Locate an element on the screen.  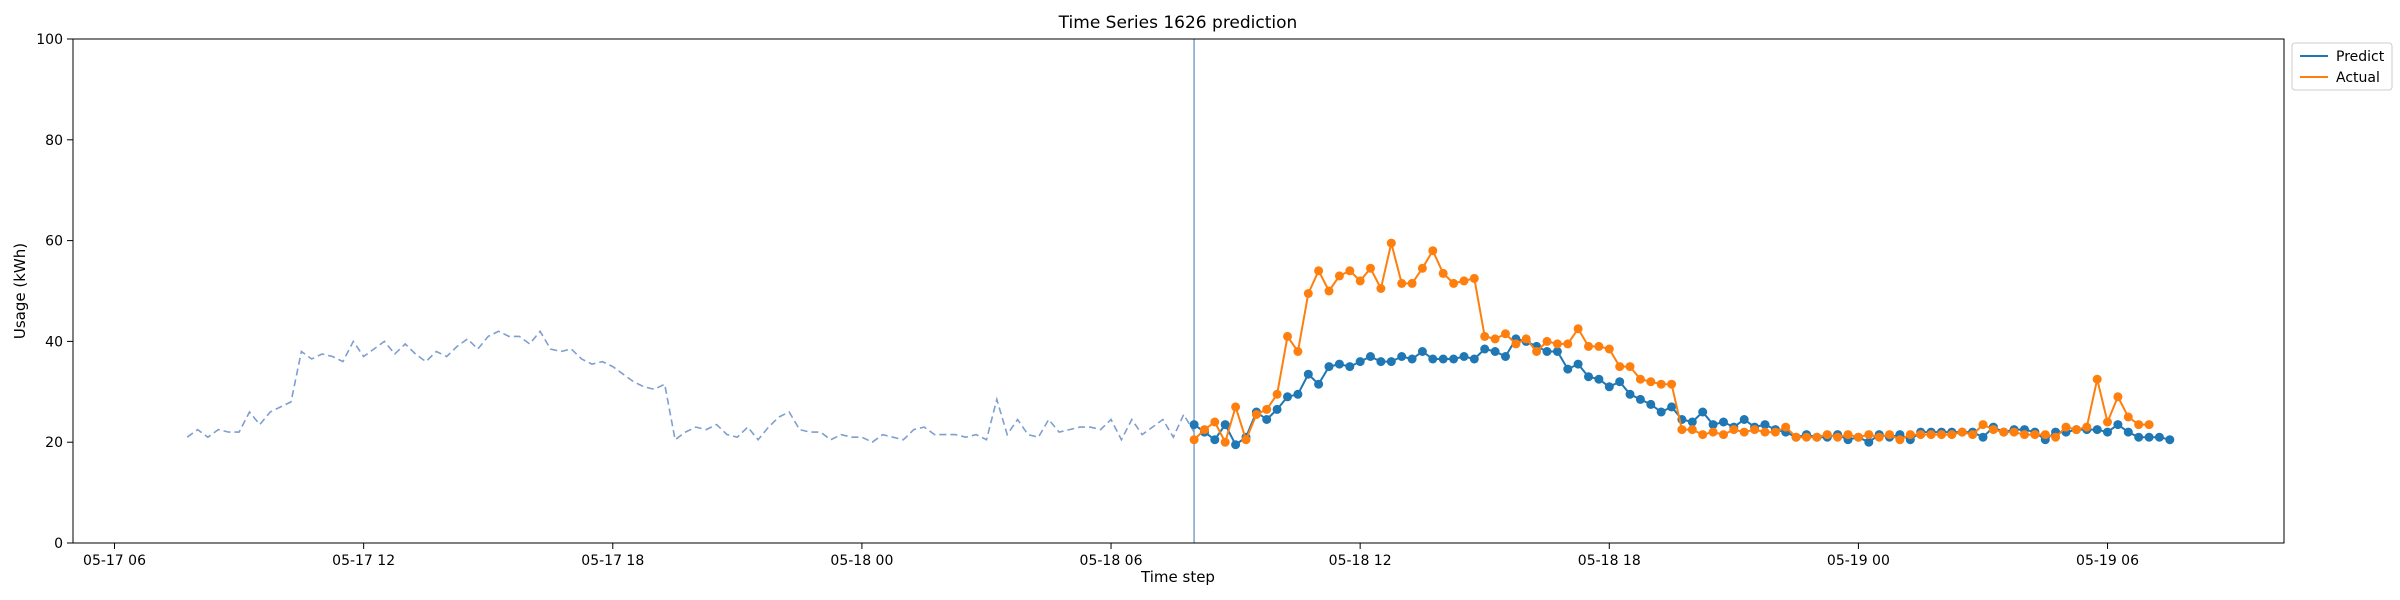
y-tick-label: 0 is located at coordinates (58, 544).